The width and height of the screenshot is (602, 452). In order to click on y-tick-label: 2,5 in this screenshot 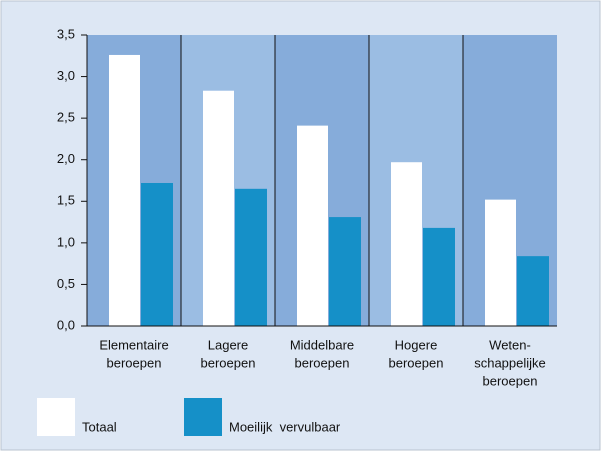, I will do `click(66, 117)`.